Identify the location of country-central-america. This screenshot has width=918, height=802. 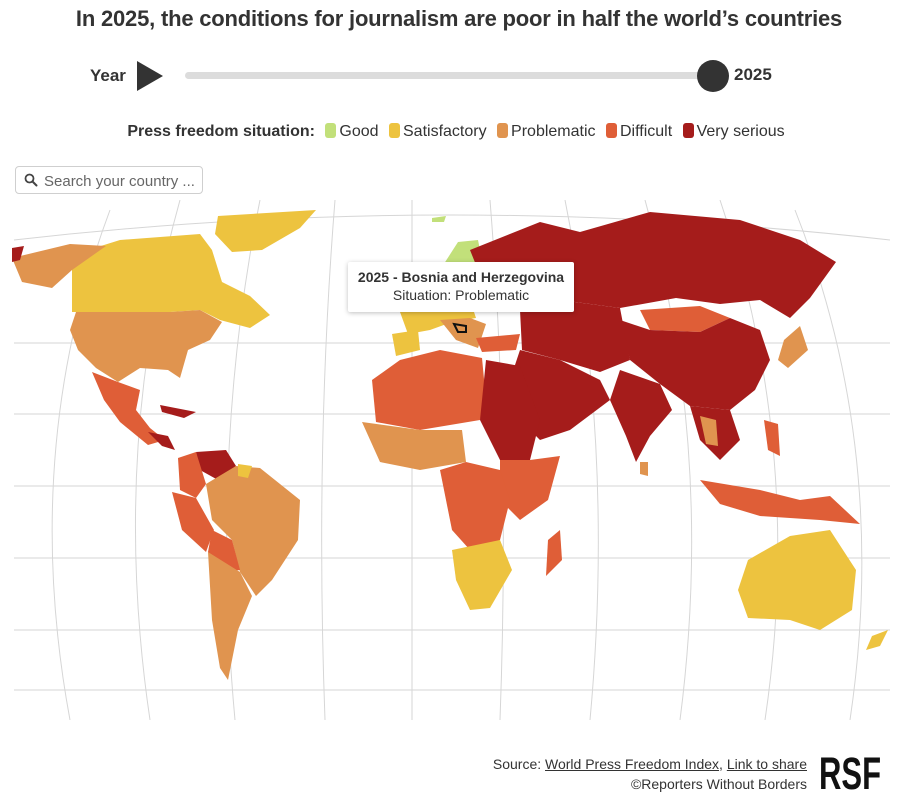
(161, 441).